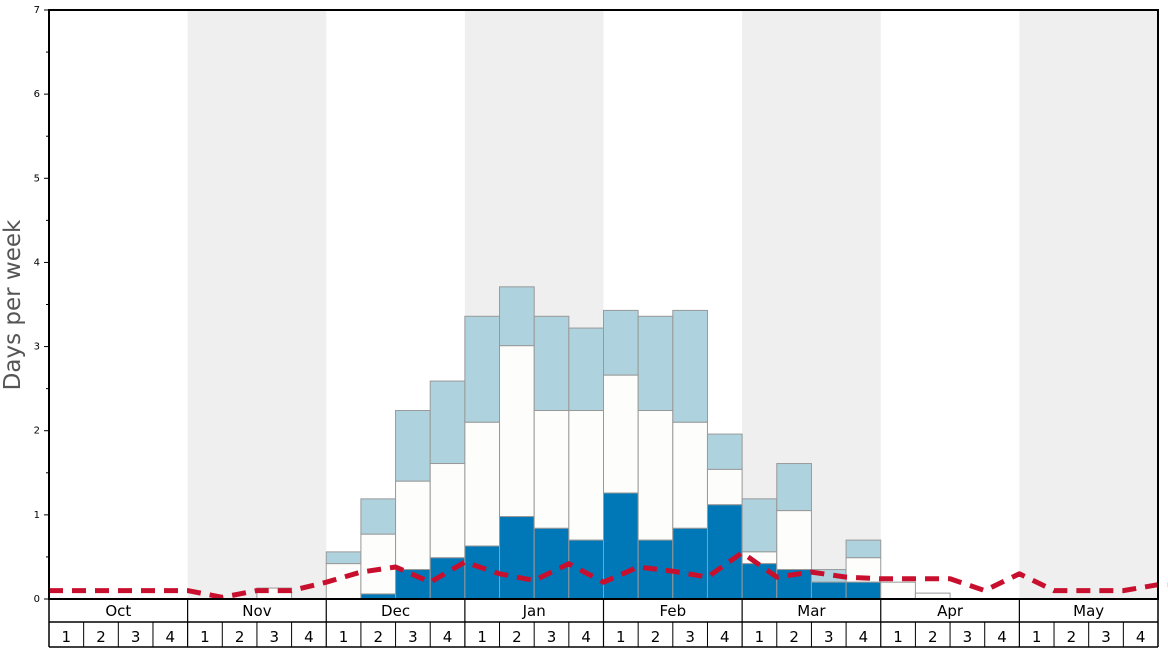 This screenshot has width=1168, height=652. What do you see at coordinates (950, 611) in the screenshot?
I see `month-label-apr: Apr` at bounding box center [950, 611].